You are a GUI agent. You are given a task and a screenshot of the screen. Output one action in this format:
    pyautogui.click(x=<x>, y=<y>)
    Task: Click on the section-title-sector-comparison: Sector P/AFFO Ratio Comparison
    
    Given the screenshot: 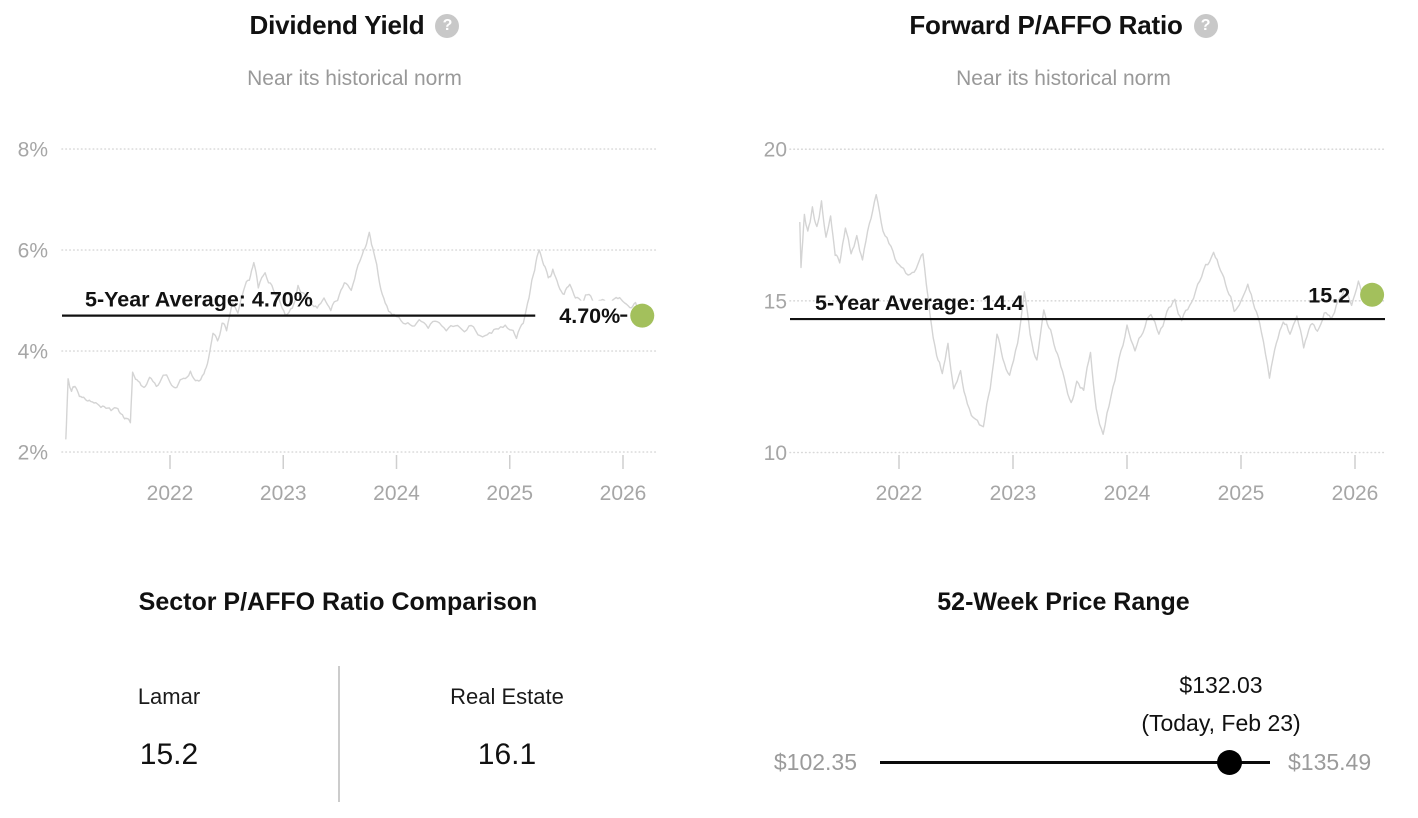 What is the action you would take?
    pyautogui.click(x=338, y=602)
    